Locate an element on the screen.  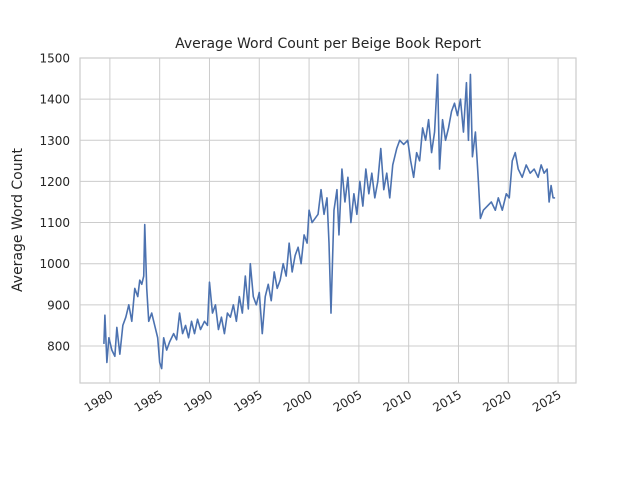
y-tick-label: 1100 is located at coordinates (54, 223).